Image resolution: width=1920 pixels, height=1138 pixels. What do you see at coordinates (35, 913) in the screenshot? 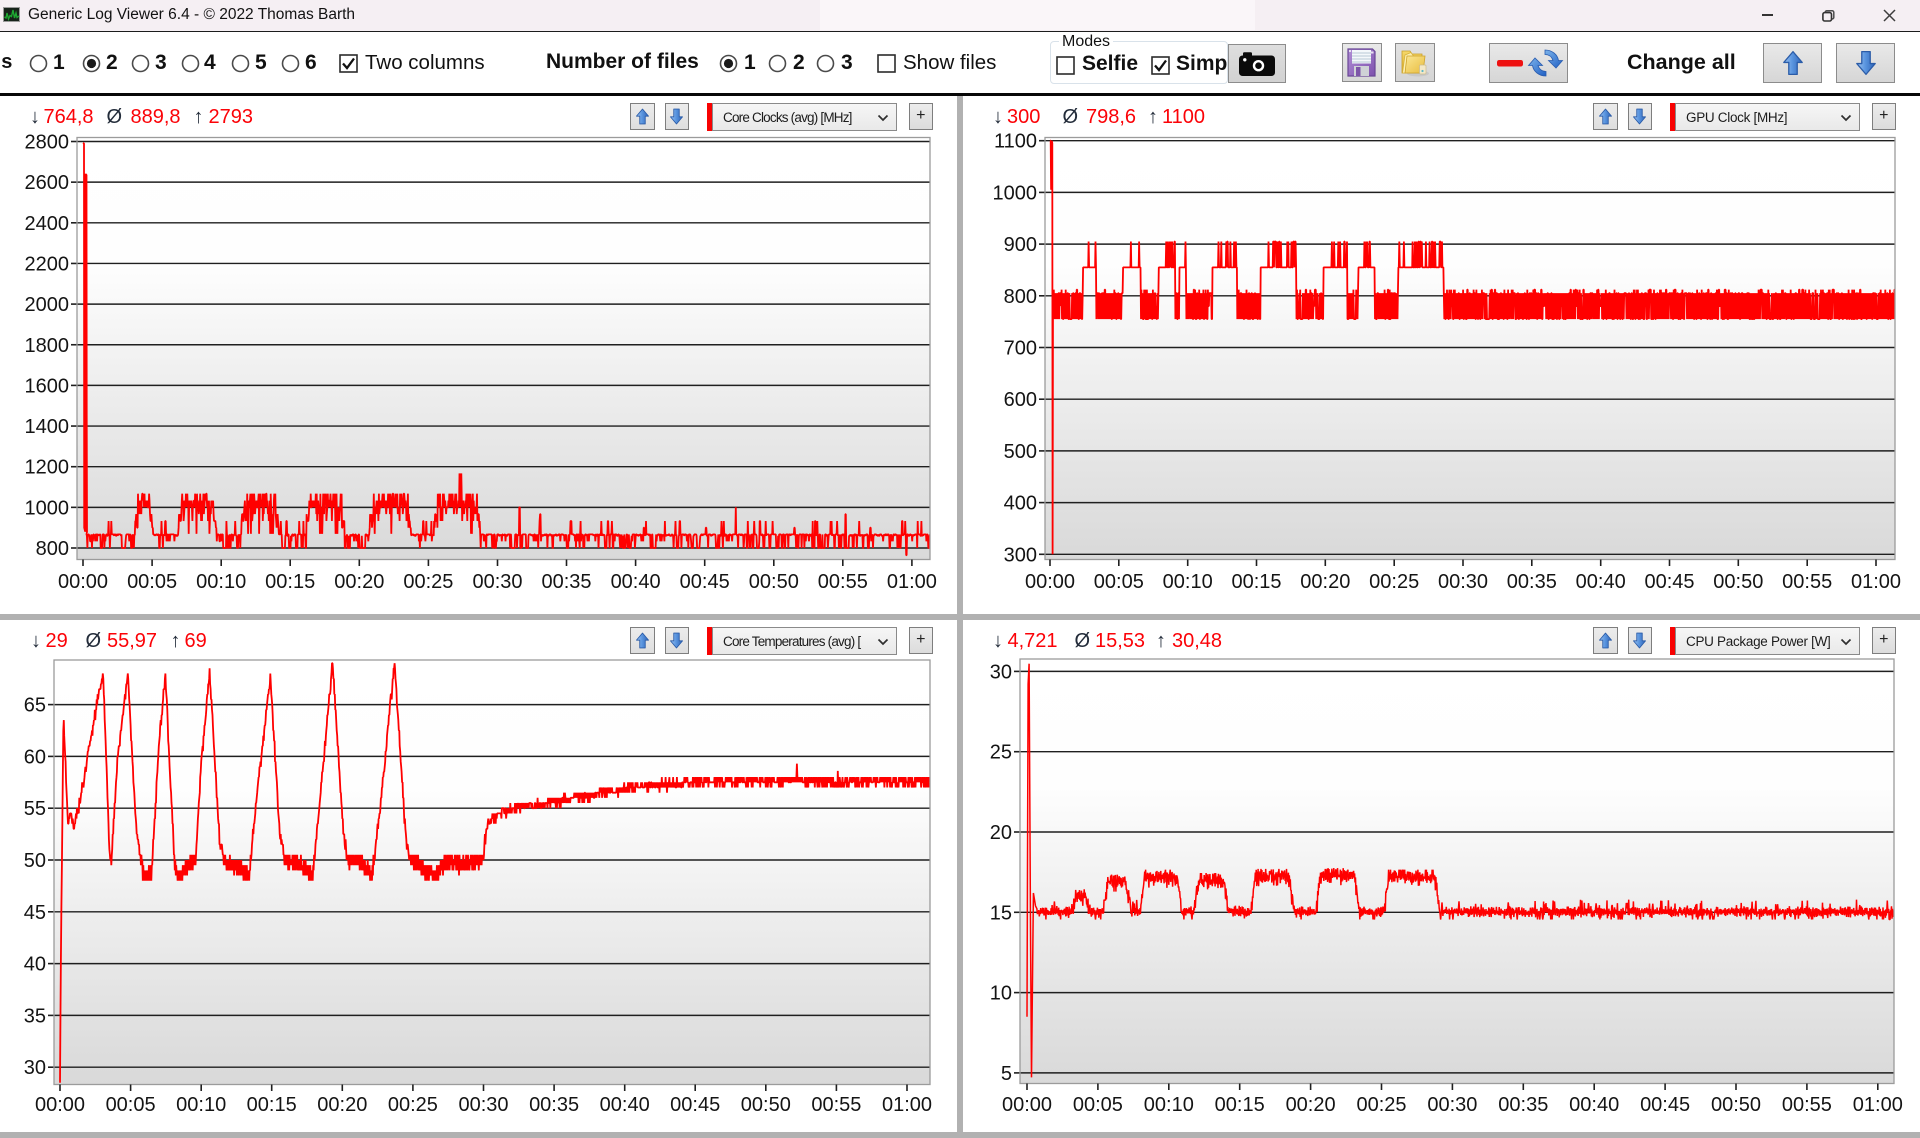
I see `svg-text: 45` at bounding box center [35, 913].